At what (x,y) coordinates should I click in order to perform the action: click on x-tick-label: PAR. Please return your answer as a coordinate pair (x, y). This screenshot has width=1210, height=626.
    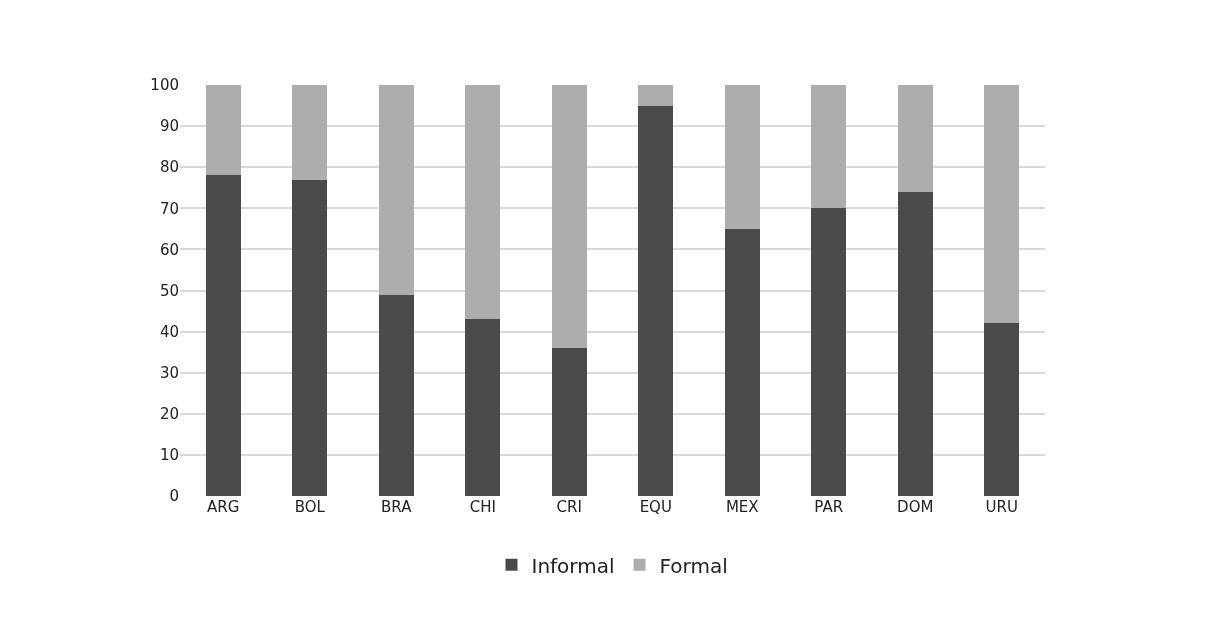
    Looking at the image, I should click on (829, 507).